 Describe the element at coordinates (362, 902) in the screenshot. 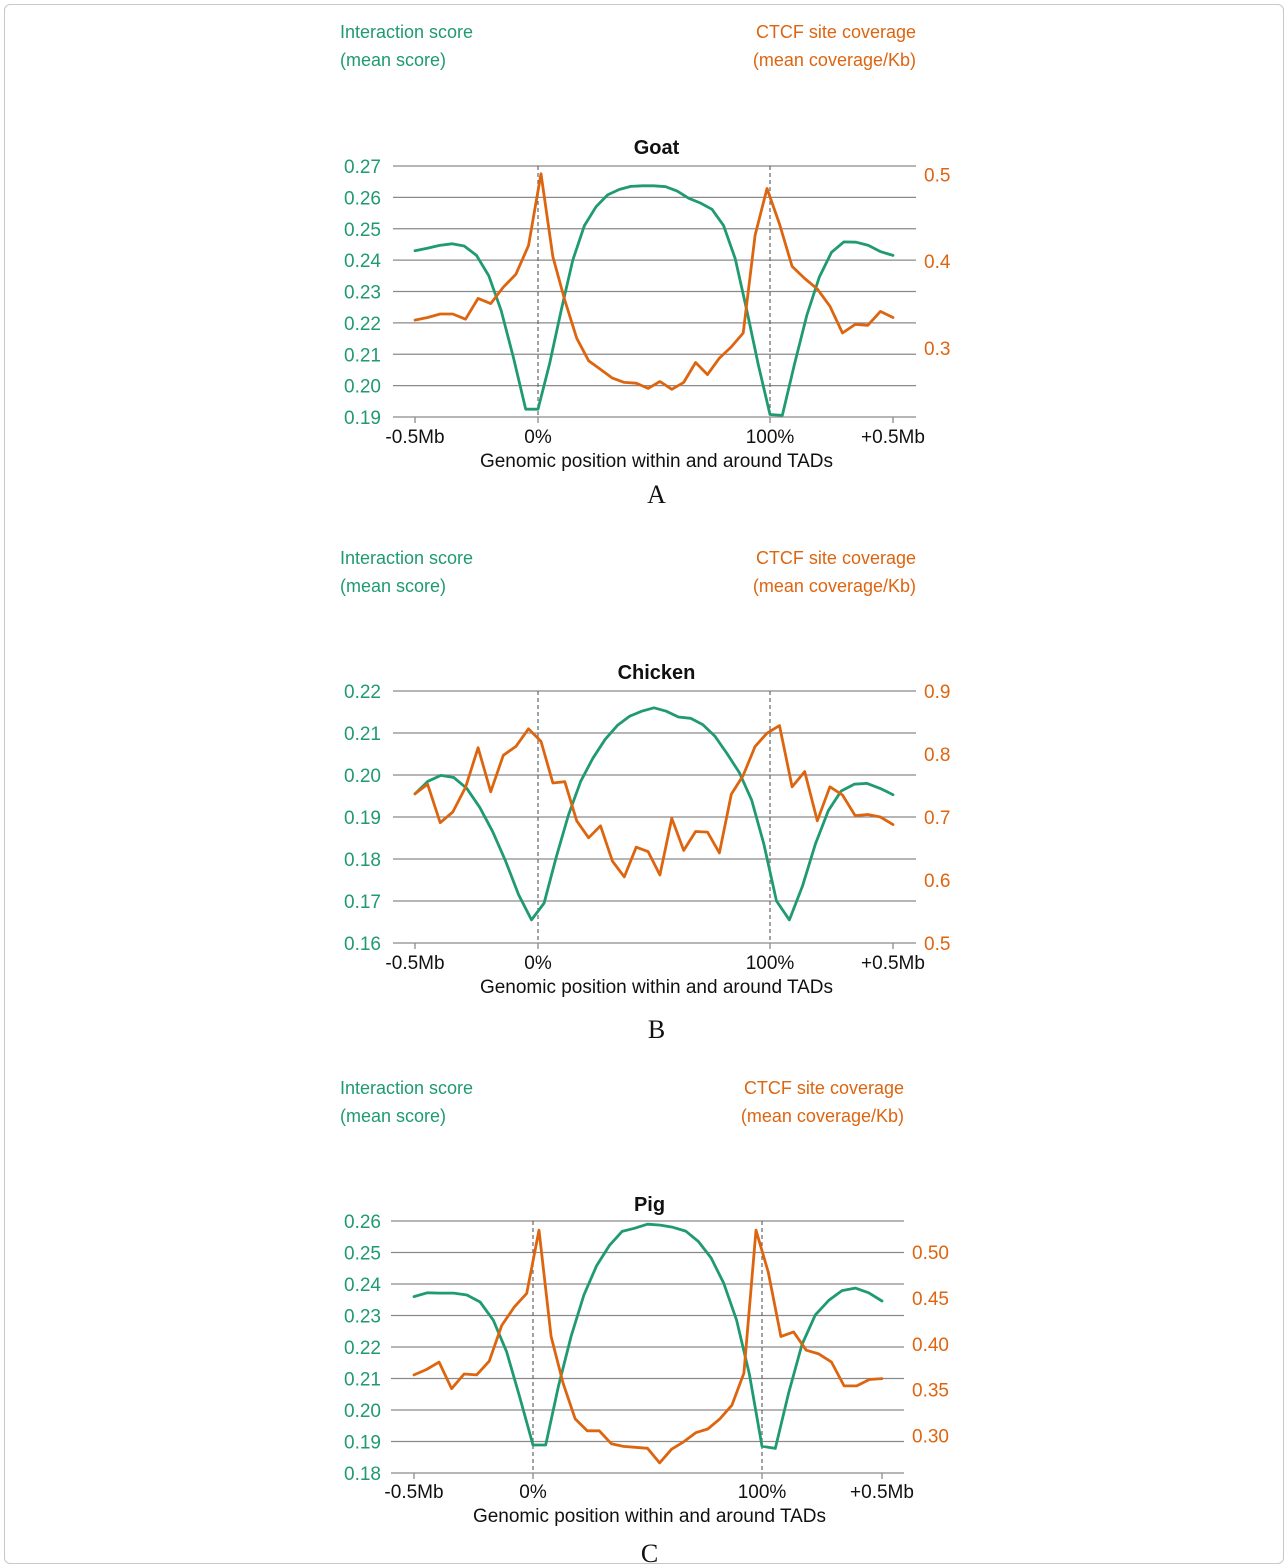

I see `left-tick-label: 0.17` at that location.